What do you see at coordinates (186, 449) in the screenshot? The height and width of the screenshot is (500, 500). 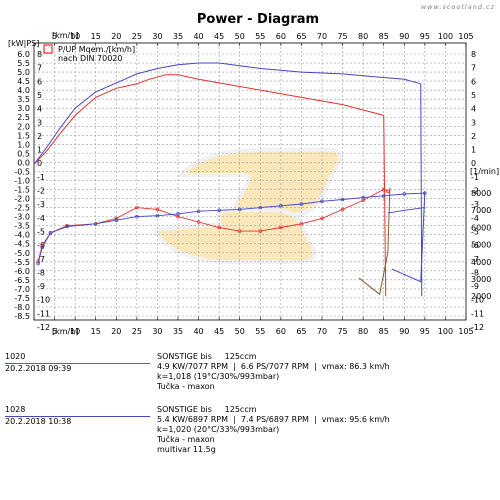 I see `run-info-line: multivar 11.5g` at bounding box center [186, 449].